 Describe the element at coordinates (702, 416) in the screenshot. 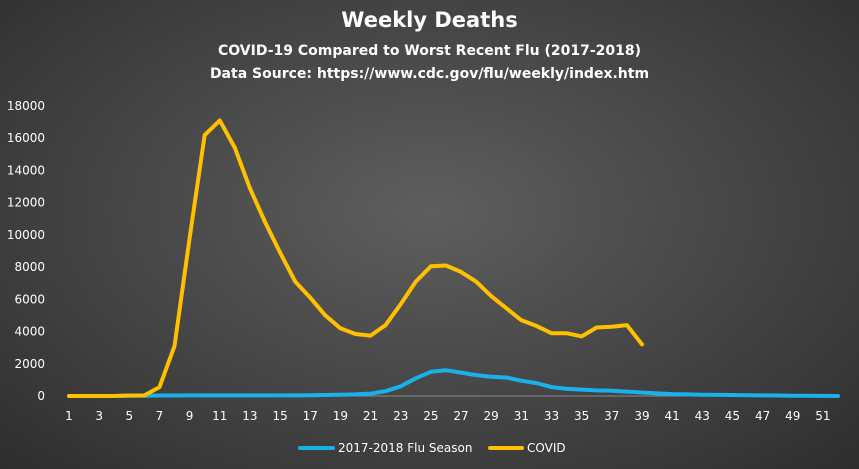

I see `x-tick-label: 43` at that location.